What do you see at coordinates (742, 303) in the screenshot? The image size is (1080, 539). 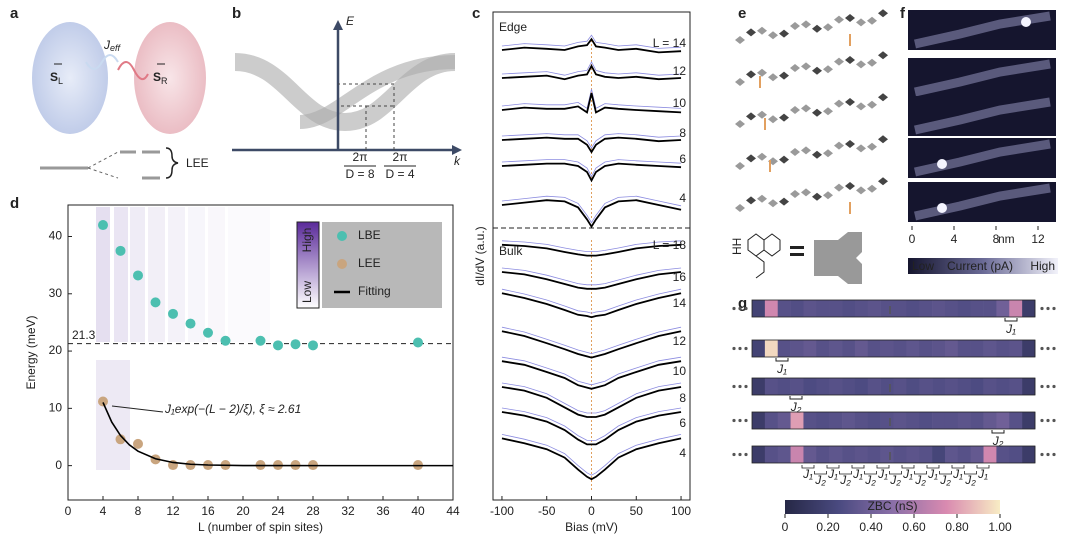 I see `panel-label: g` at bounding box center [742, 303].